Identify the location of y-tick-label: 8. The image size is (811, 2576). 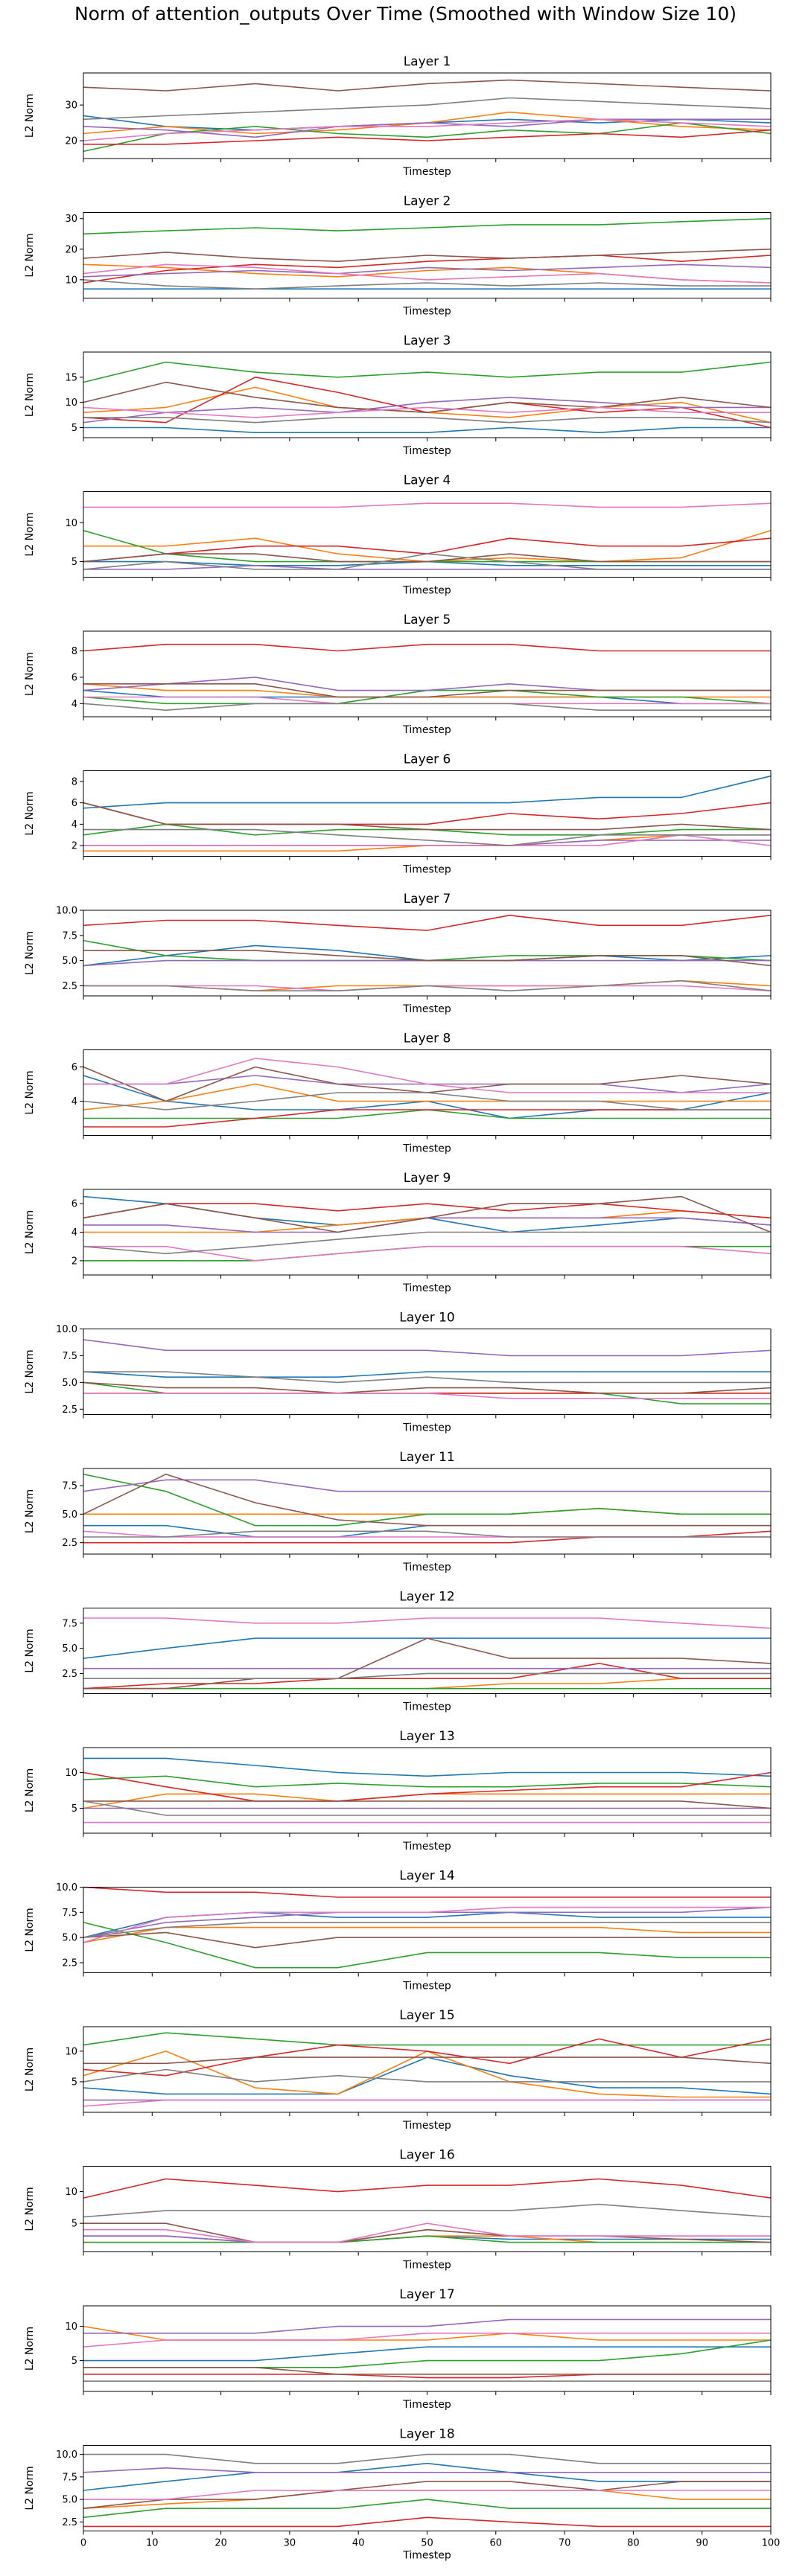
(74, 651).